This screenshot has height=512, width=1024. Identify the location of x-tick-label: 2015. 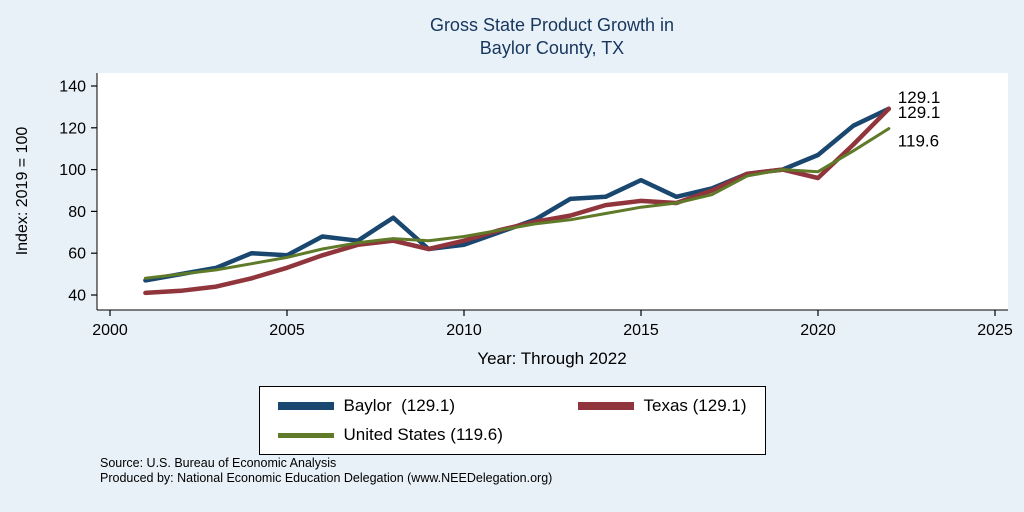
(641, 330).